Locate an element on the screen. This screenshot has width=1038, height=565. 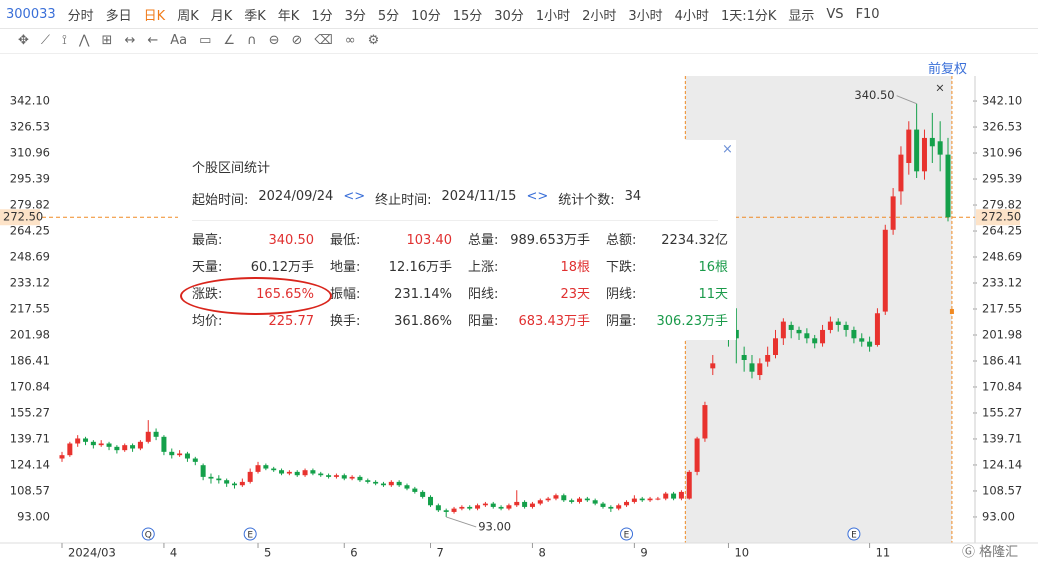
tool-icon: ▭ is located at coordinates (205, 40).